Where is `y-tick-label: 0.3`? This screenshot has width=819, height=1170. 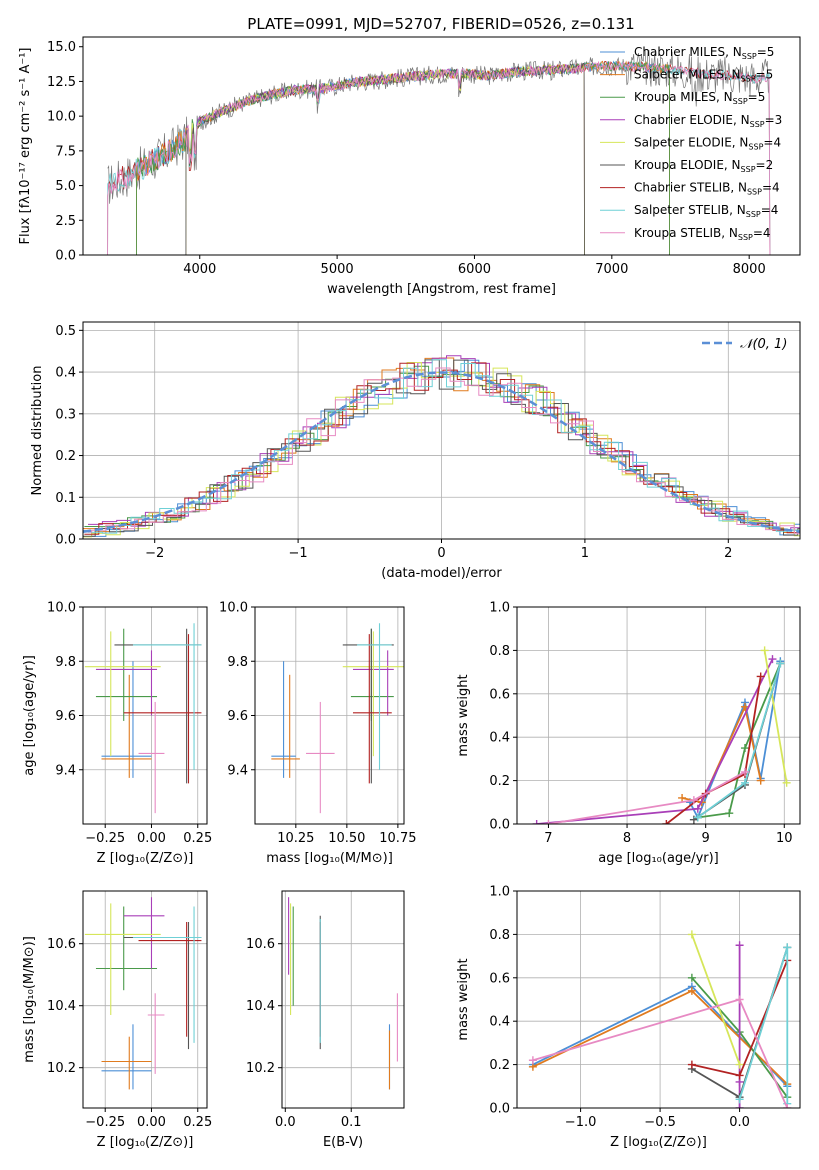 y-tick-label: 0.3 is located at coordinates (65, 414).